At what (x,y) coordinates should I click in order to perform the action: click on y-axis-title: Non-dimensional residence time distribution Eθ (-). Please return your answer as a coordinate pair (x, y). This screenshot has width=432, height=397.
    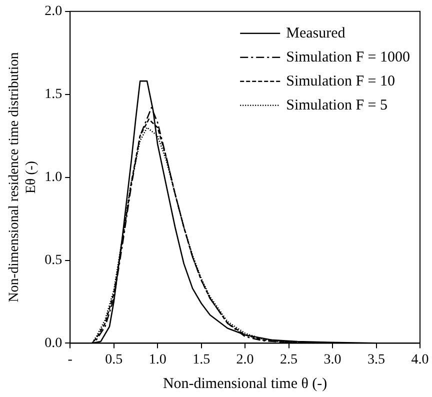
    Looking at the image, I should click on (23, 177).